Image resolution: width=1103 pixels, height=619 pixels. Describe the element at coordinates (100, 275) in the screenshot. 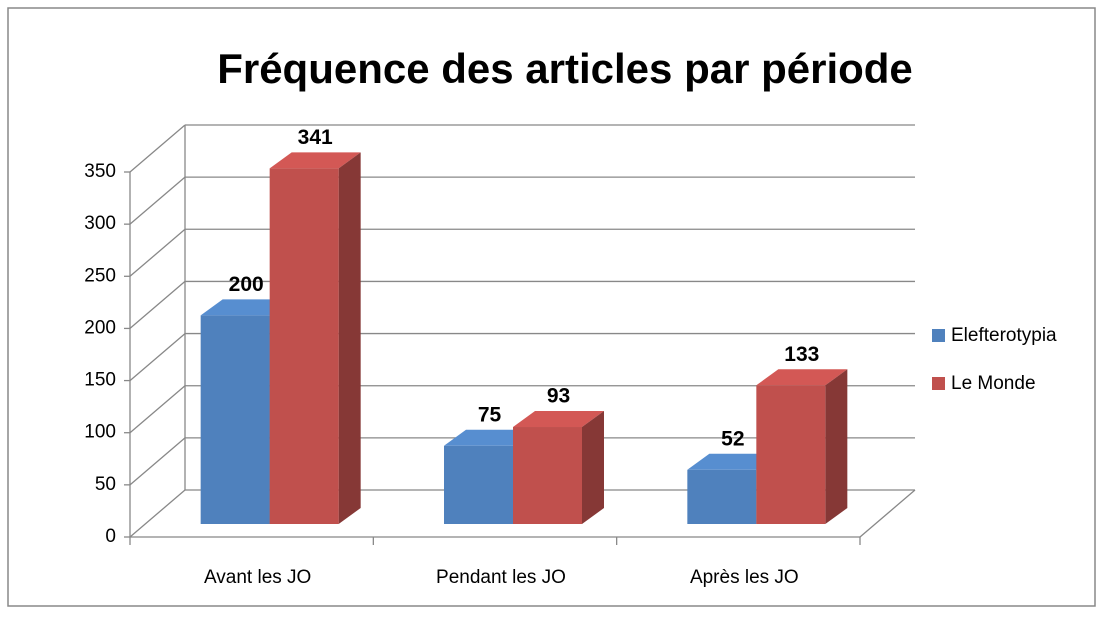

I see `y-tick-label: 250` at that location.